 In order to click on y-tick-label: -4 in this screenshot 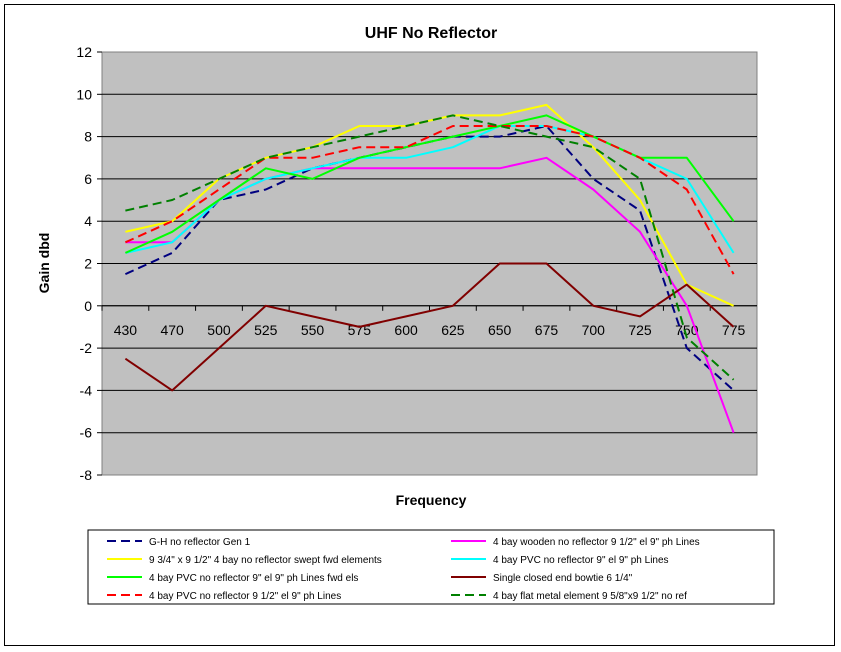, I will do `click(86, 390)`.